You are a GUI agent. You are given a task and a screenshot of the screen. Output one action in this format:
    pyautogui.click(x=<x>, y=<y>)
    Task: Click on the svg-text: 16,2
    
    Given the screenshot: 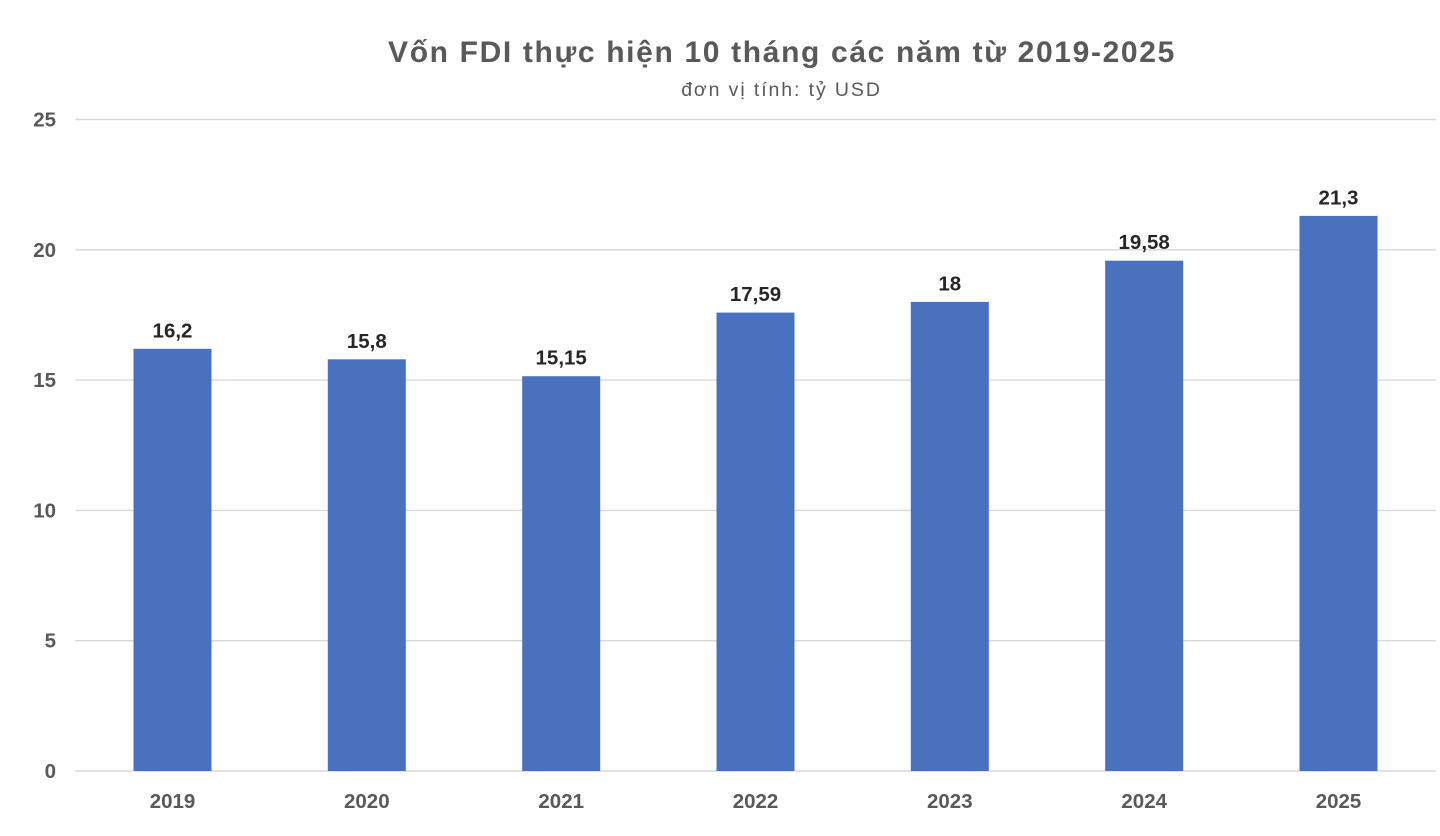 What is the action you would take?
    pyautogui.click(x=173, y=330)
    